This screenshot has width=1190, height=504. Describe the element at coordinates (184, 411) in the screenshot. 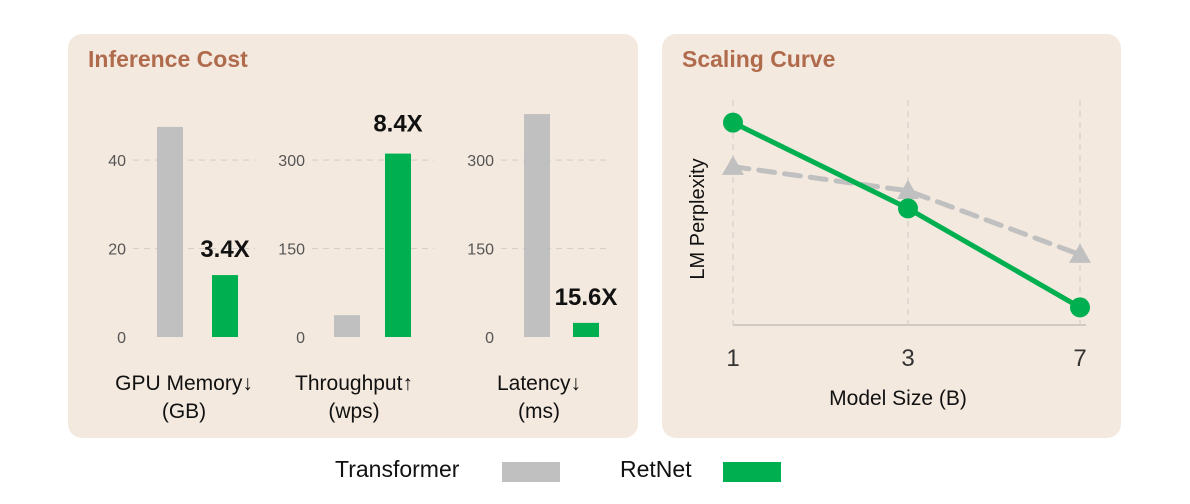

I see `x-axis-unit: (GB)` at that location.